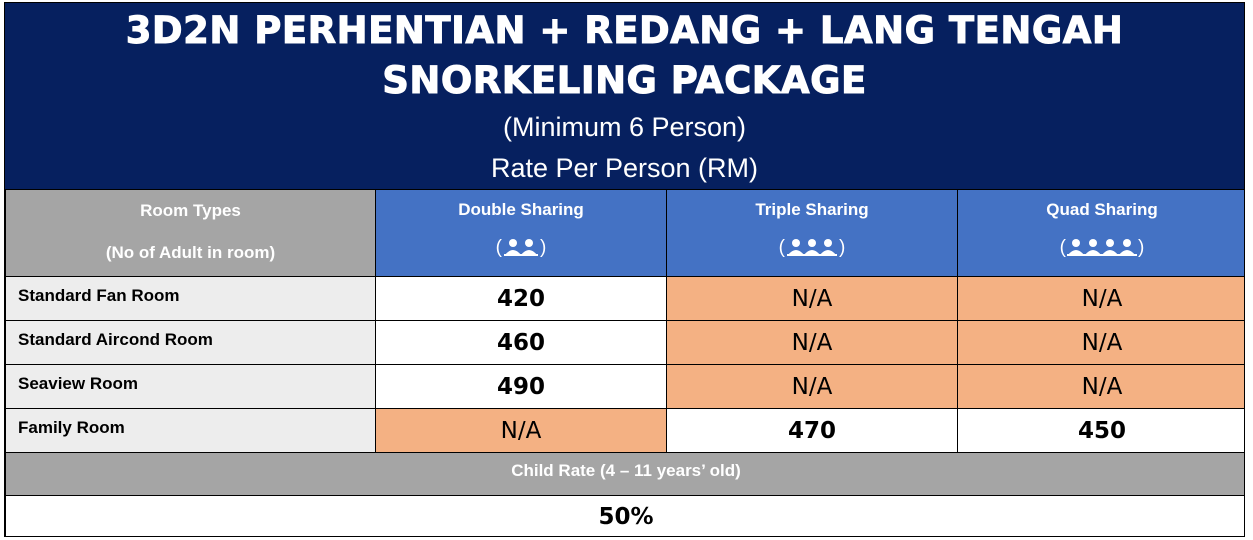 This screenshot has width=1253, height=540. Describe the element at coordinates (624, 31) in the screenshot. I see `package-title-line1: 3D2N PERHENTIAN + REDANG + LANG TENGAH` at that location.